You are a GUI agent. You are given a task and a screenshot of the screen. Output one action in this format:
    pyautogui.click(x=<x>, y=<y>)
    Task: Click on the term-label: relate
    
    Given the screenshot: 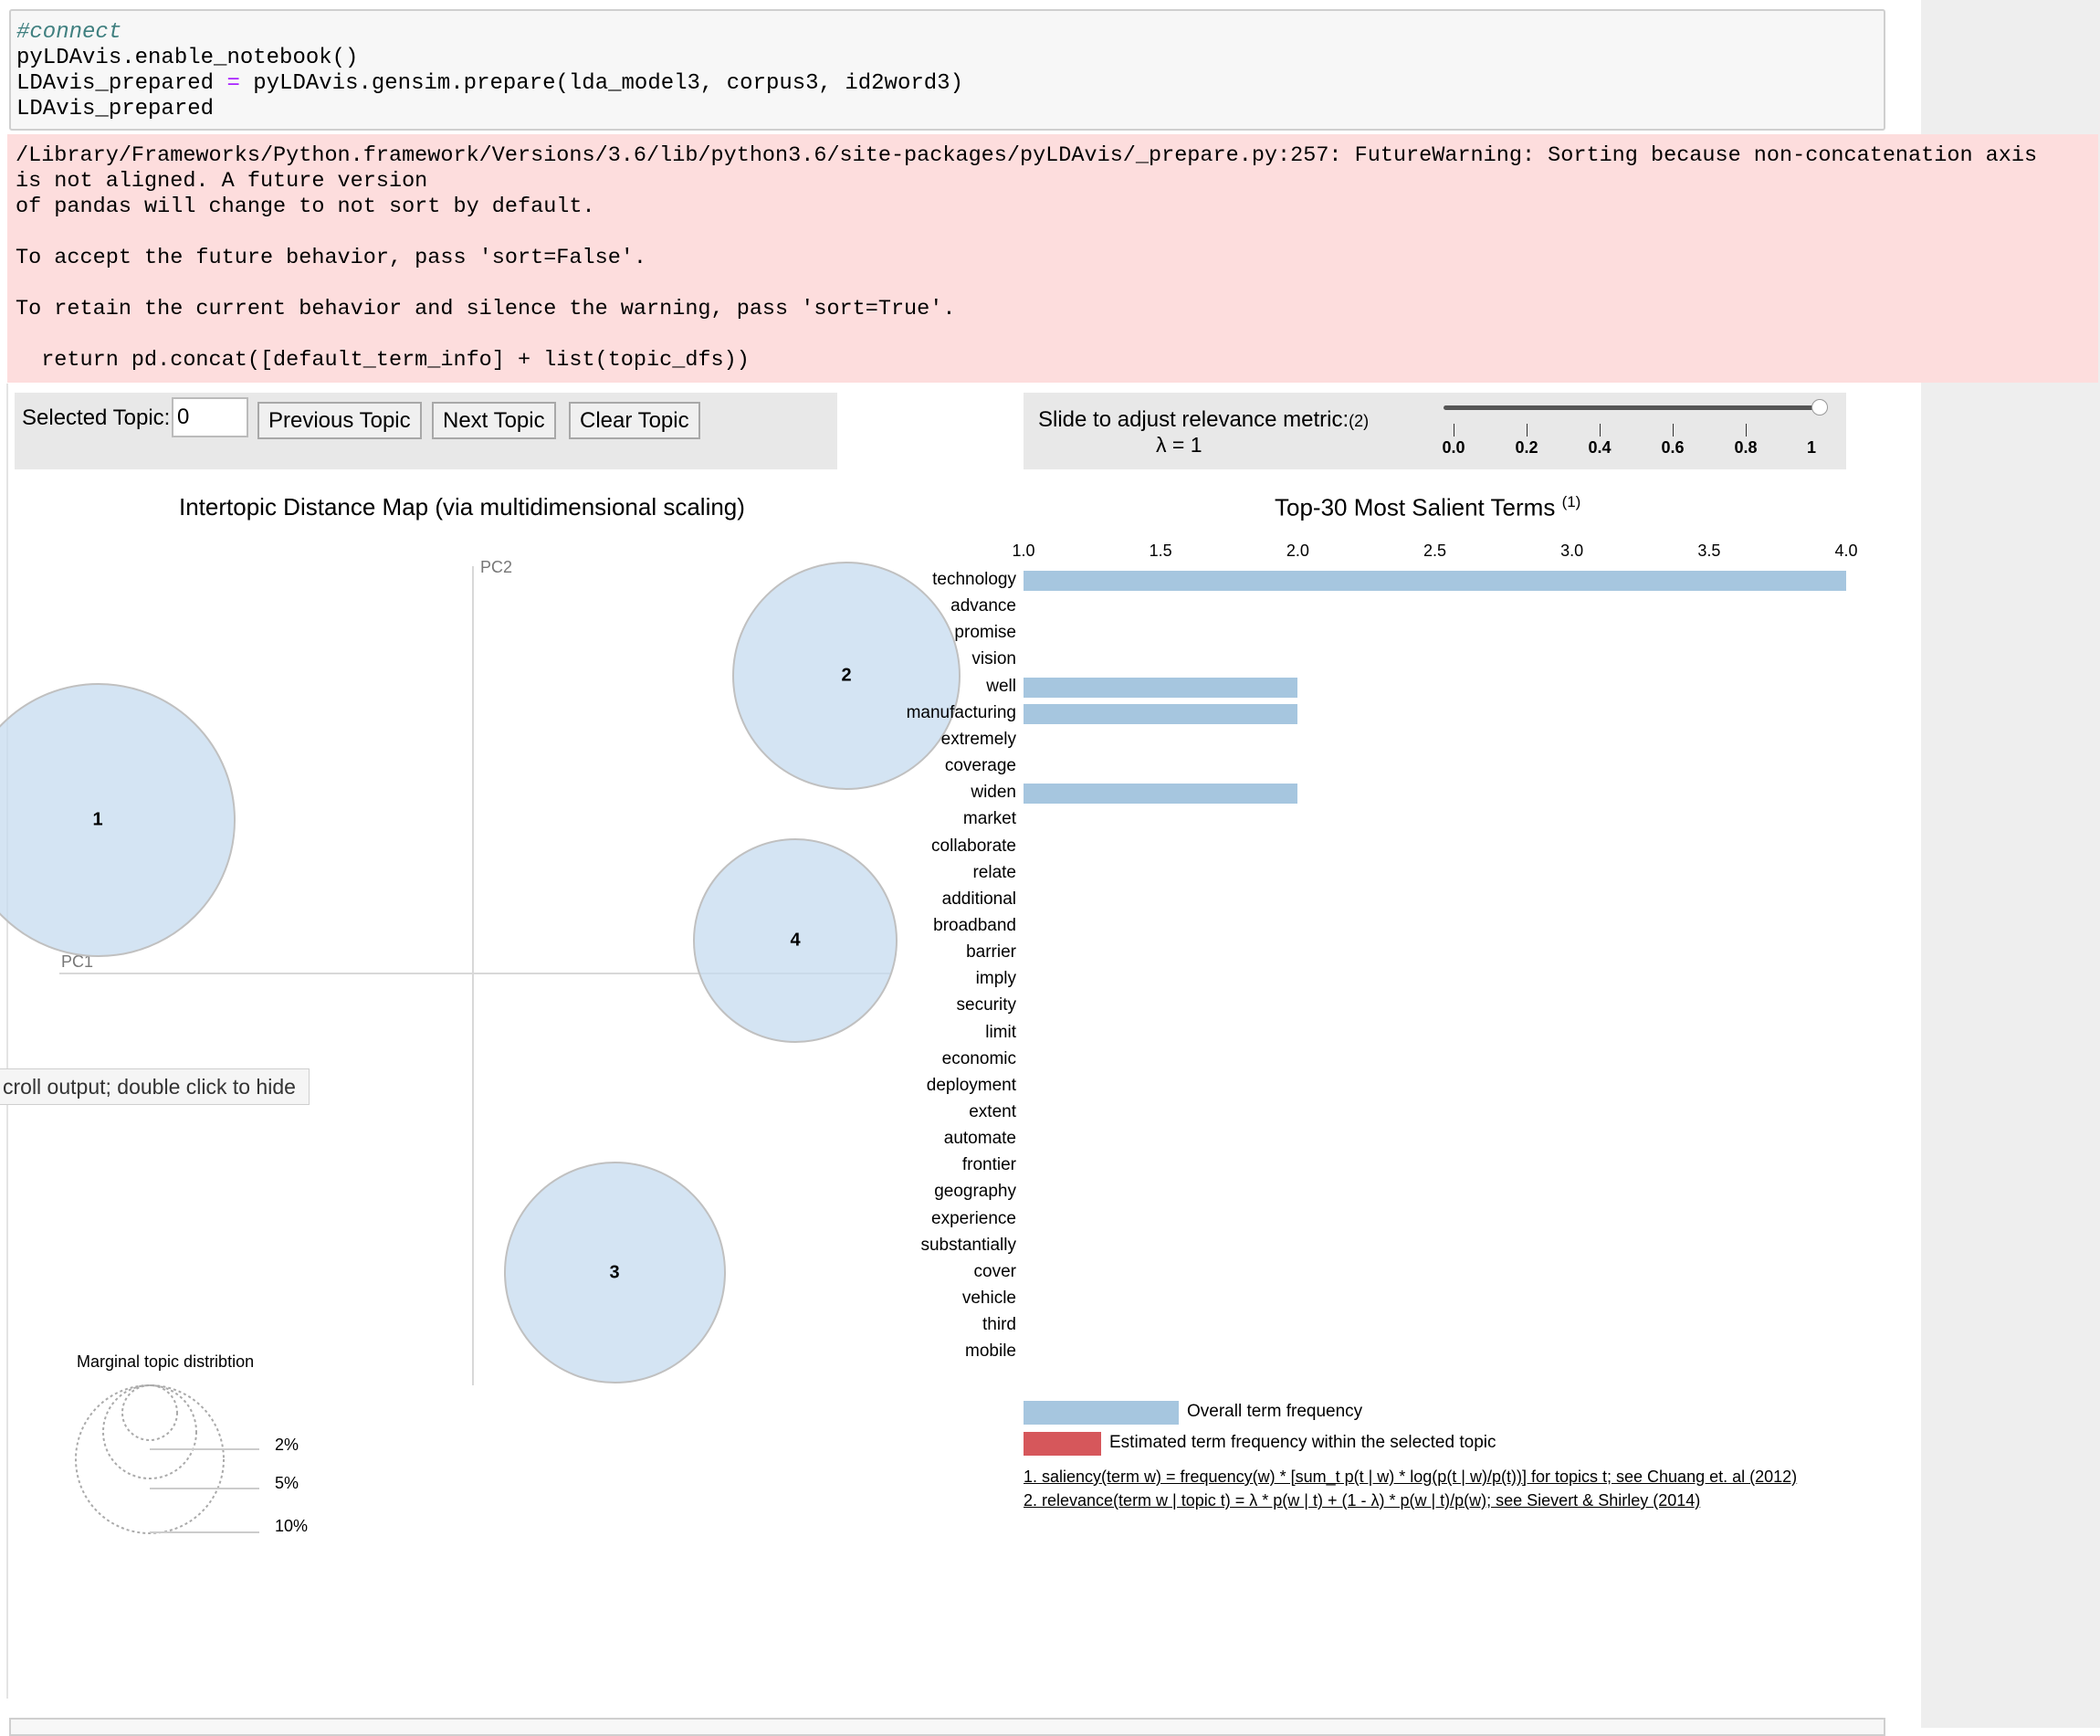 What is the action you would take?
    pyautogui.click(x=994, y=872)
    